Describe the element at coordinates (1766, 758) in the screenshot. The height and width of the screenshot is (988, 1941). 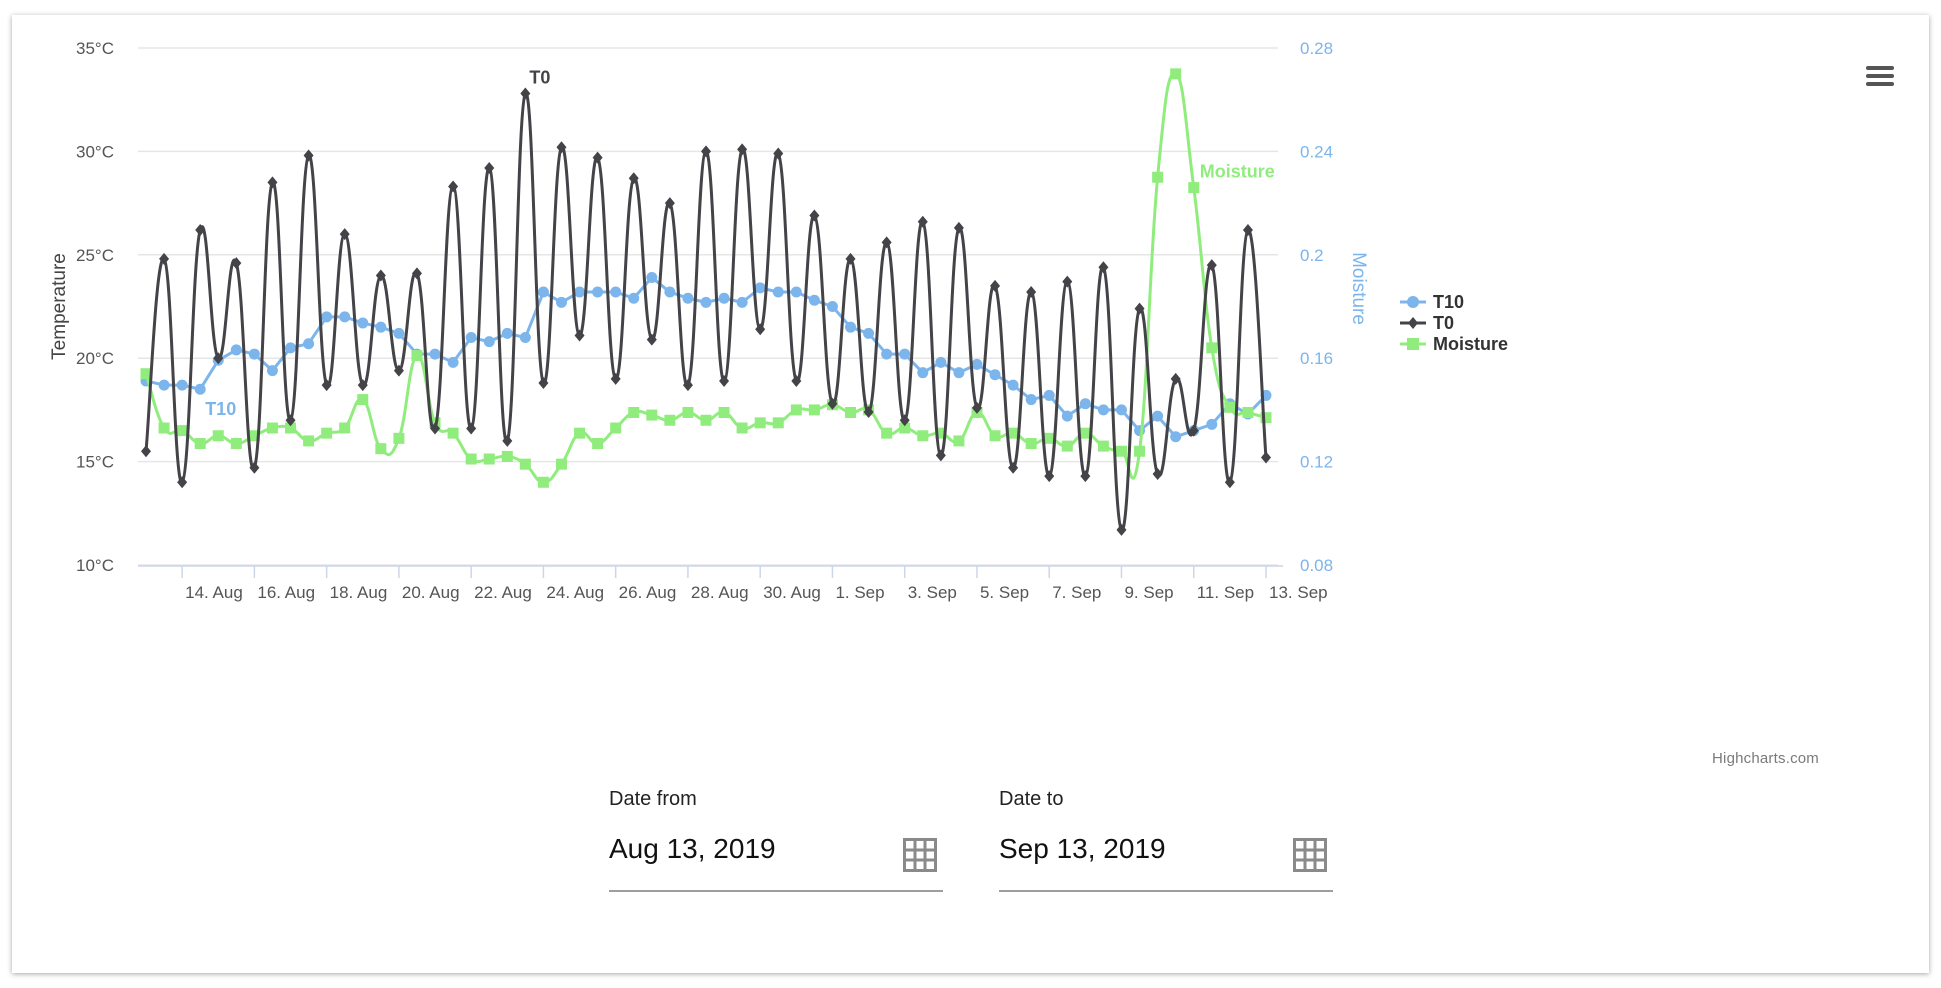
I see `highcharts-credits: Highcharts.com` at that location.